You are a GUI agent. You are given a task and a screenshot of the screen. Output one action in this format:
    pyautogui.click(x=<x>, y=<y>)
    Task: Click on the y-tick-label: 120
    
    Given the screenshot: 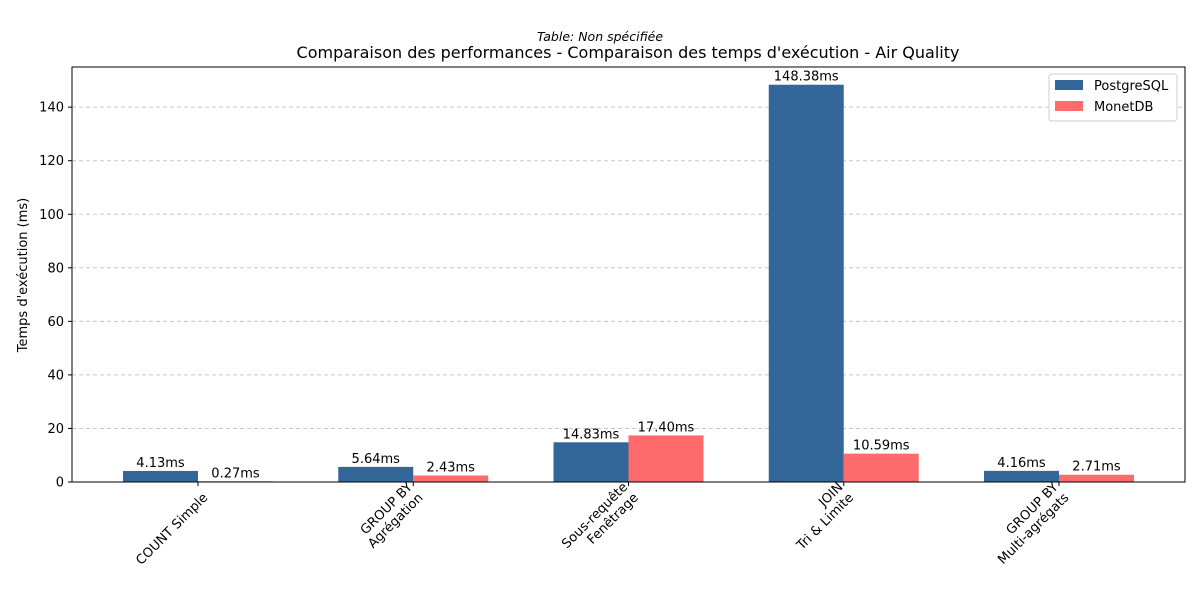 What is the action you would take?
    pyautogui.click(x=51, y=161)
    